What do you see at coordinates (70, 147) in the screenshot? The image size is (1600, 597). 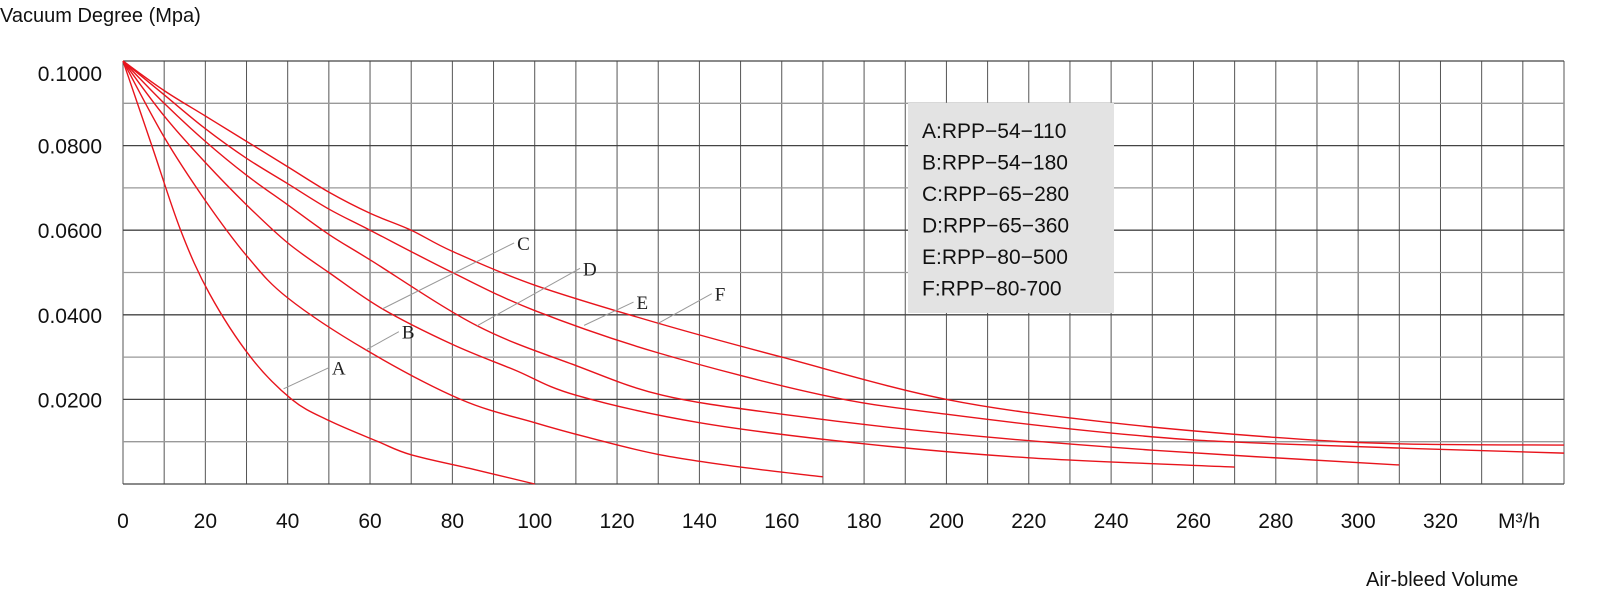 I see `y-tick-label: 0.0800` at bounding box center [70, 147].